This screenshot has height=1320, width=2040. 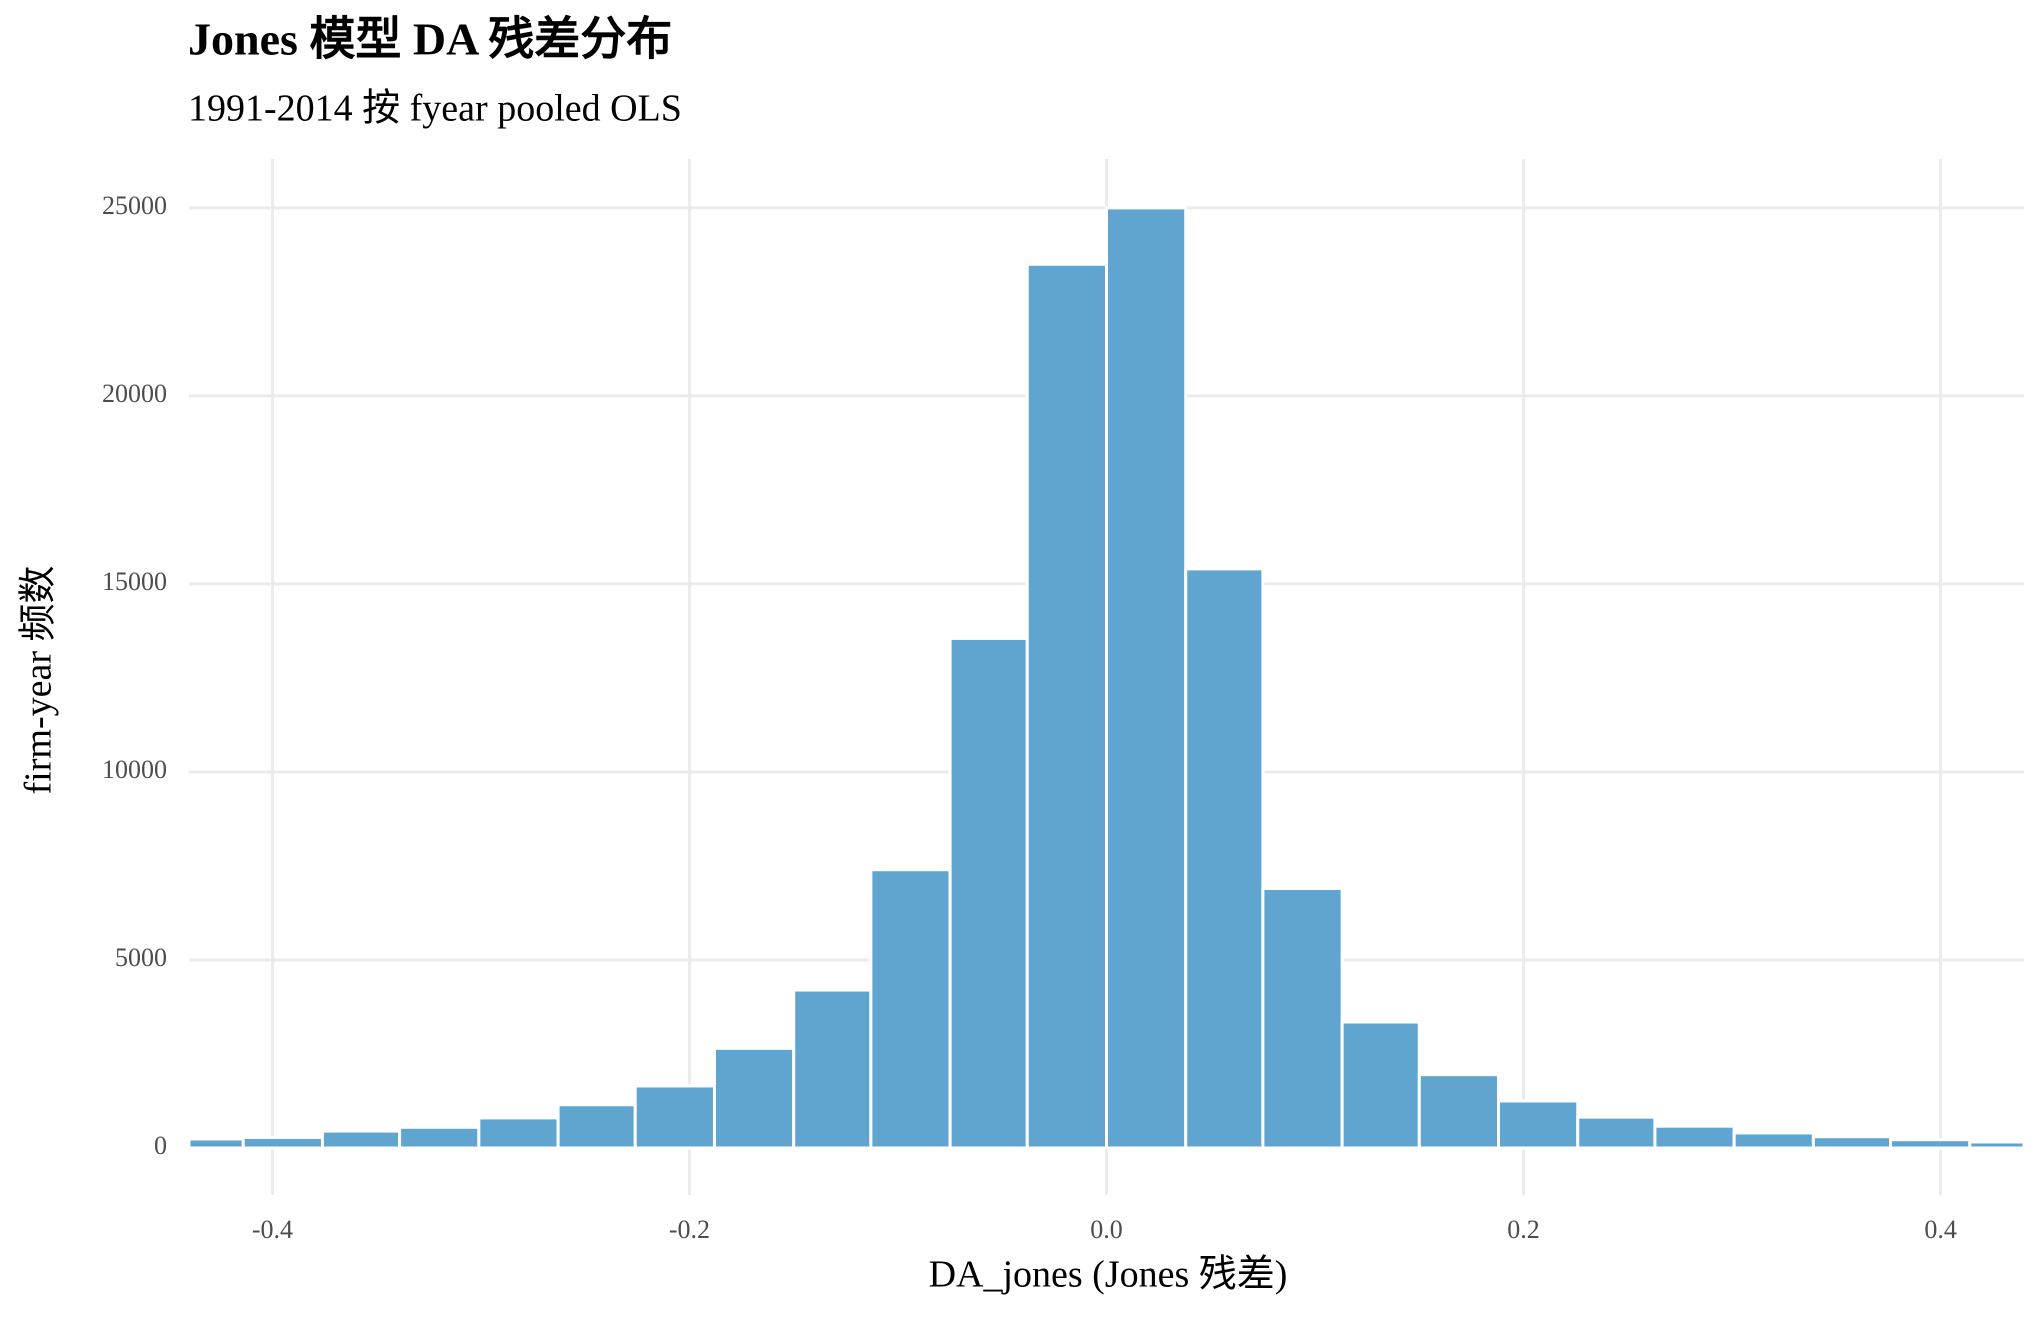 I want to click on chart-subtitle: 1991-2014 按 fyear pooled OLS, so click(x=435, y=109).